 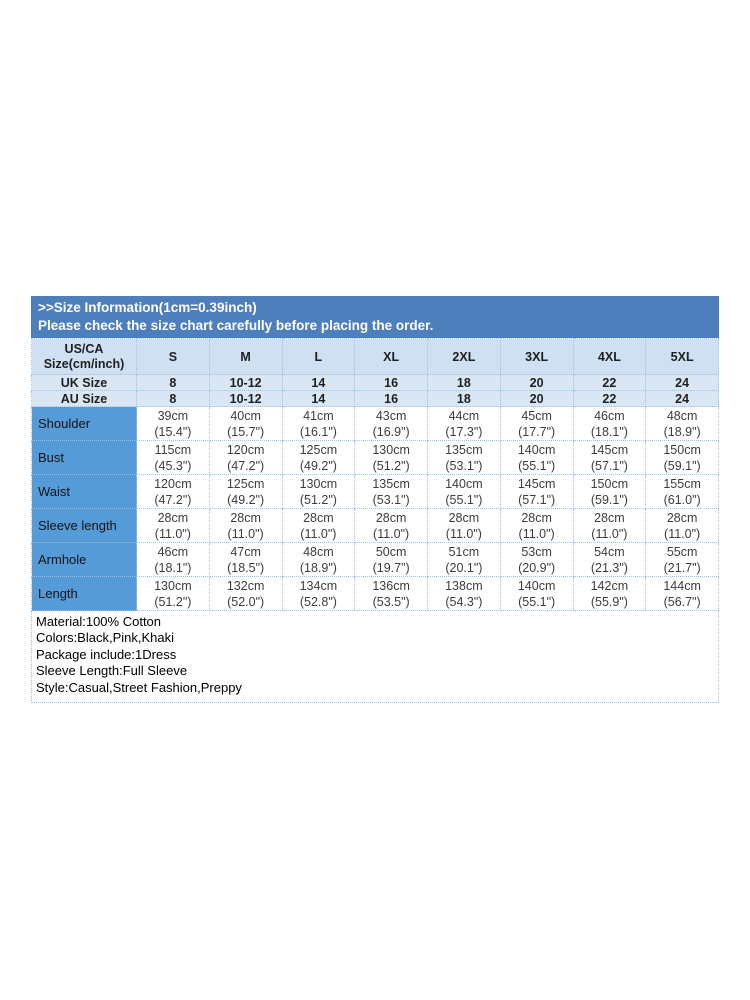 I want to click on measurement-cell: 136cm (53.5"), so click(x=391, y=593).